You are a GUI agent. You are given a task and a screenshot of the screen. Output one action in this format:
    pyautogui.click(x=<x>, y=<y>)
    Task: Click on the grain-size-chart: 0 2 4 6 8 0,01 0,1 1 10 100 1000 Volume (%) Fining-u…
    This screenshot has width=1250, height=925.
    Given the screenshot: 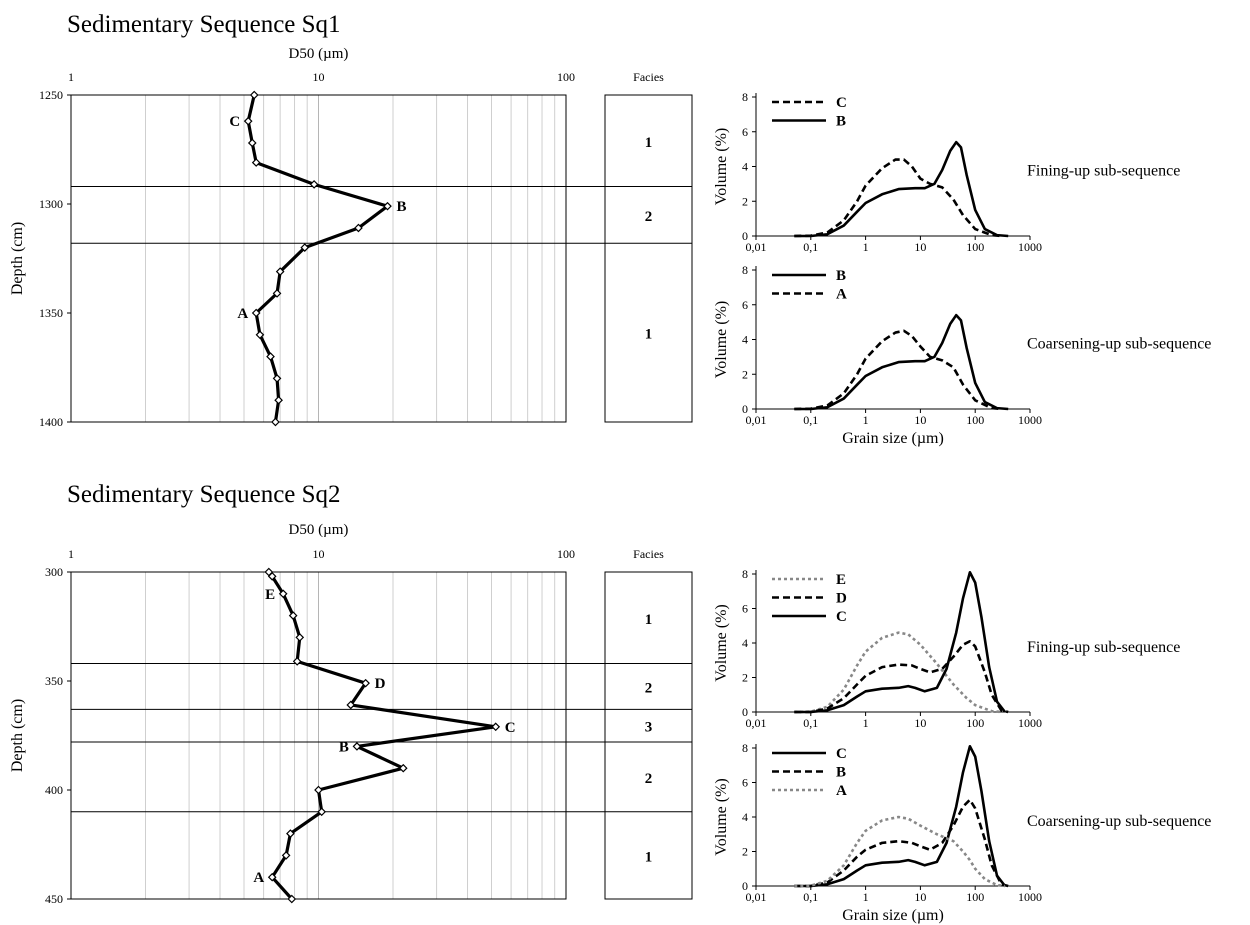 What is the action you would take?
    pyautogui.click(x=946, y=648)
    